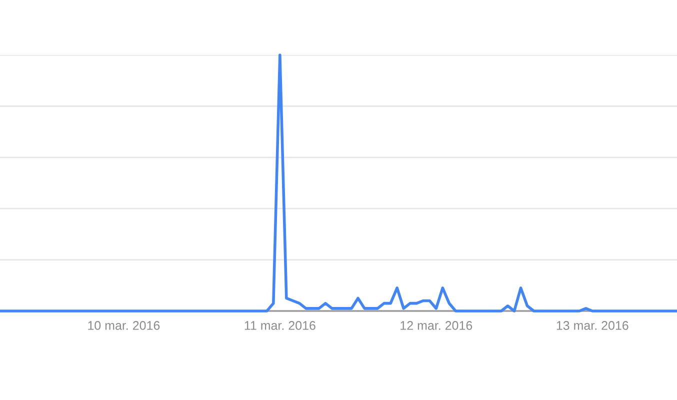 The width and height of the screenshot is (677, 400). What do you see at coordinates (592, 325) in the screenshot?
I see `x-tick-label: 13 mar. 2016` at bounding box center [592, 325].